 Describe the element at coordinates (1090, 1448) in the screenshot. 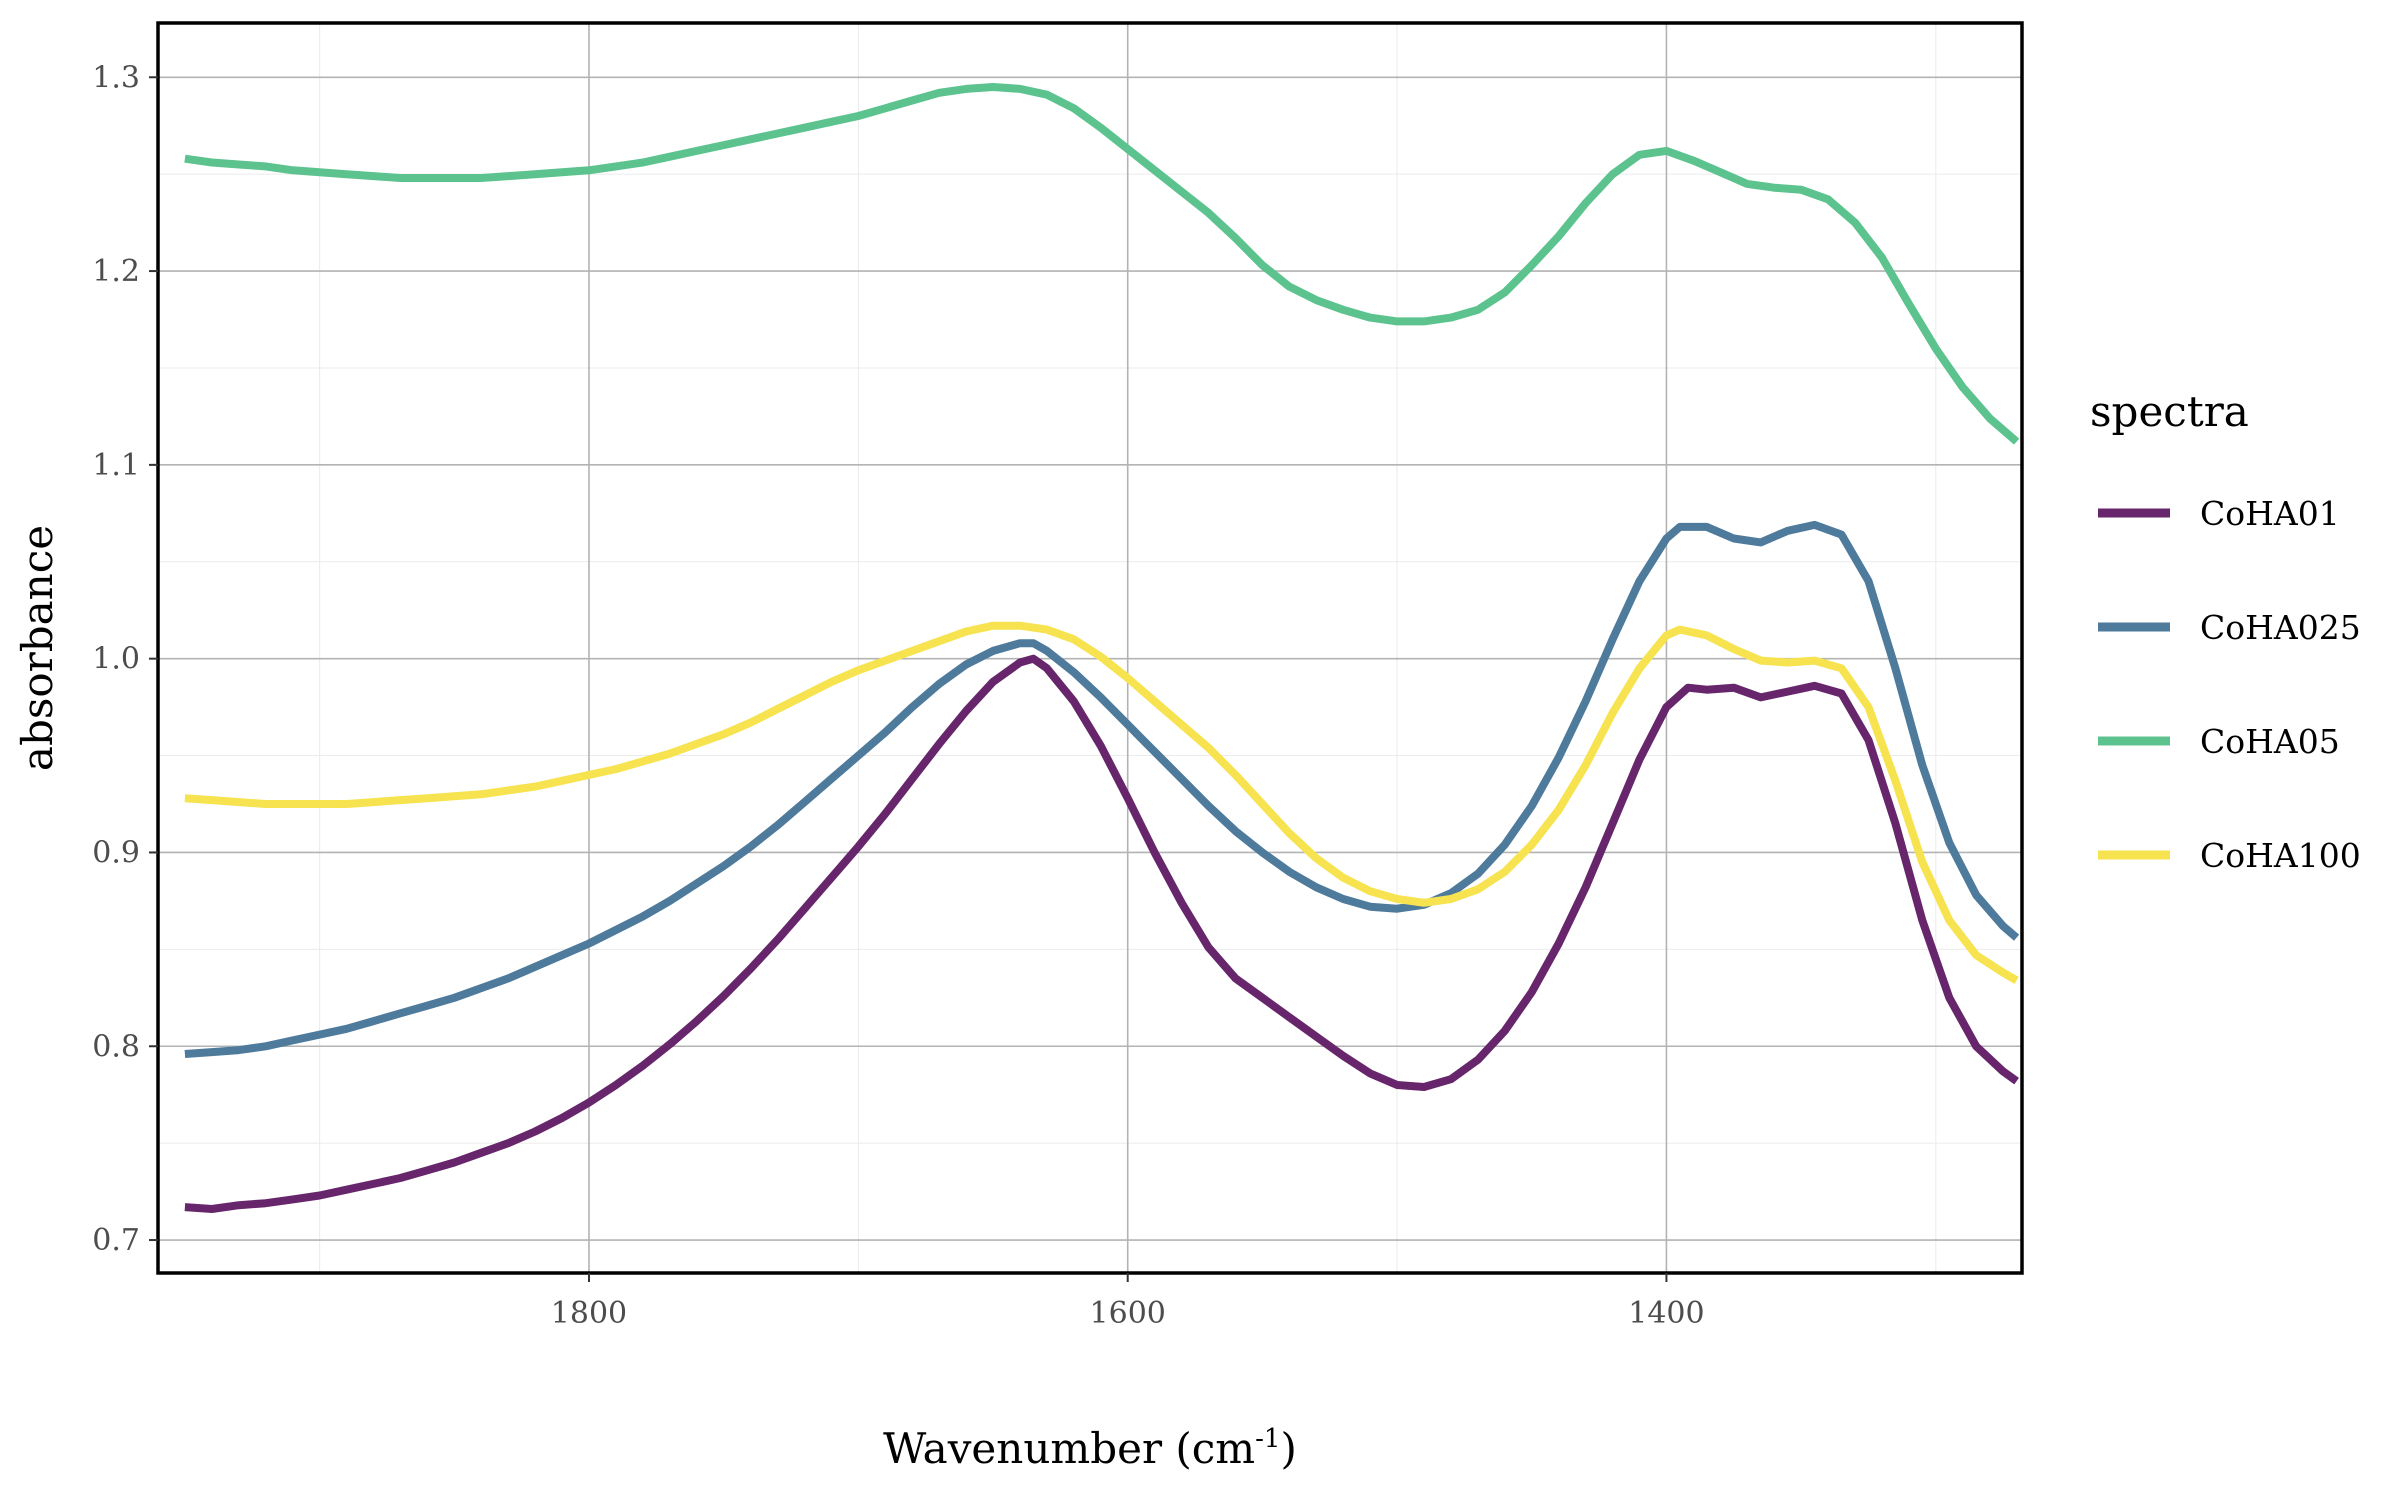

I see `x-axis-title: Wavenumber (cm-1)` at that location.